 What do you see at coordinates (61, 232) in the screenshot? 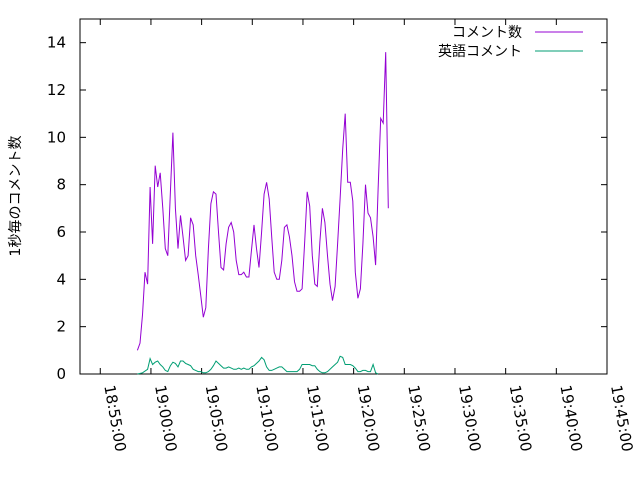
I see `y-tick-label: 6` at bounding box center [61, 232].